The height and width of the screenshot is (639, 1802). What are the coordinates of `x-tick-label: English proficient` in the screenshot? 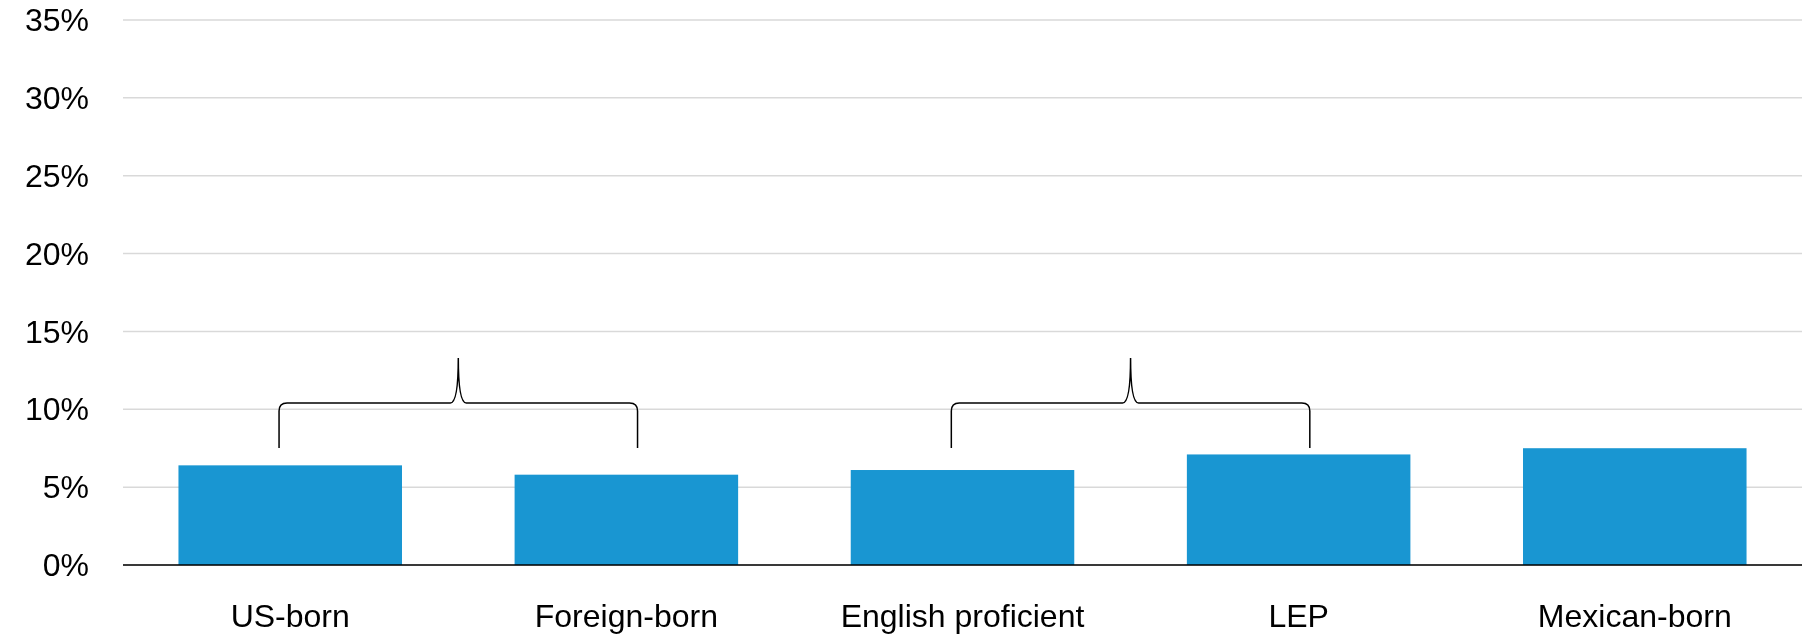 It's located at (962, 616).